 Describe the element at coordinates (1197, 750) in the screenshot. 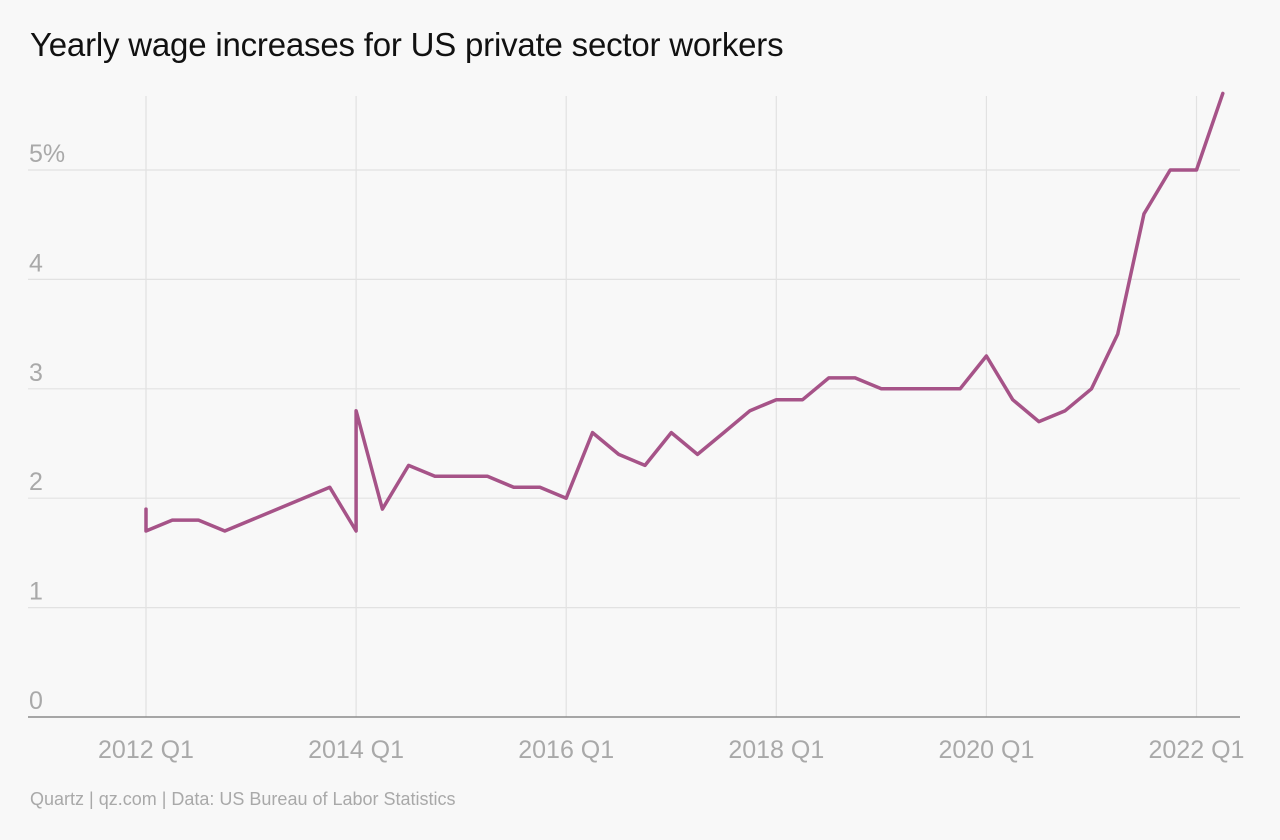

I see `x-tick-label: 2022 Q1` at that location.